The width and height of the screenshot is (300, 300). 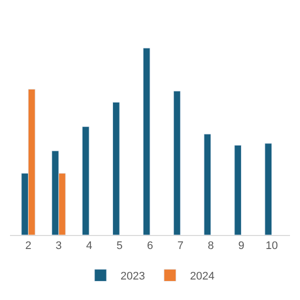 What do you see at coordinates (59, 246) in the screenshot?
I see `x-tick-label: 3` at bounding box center [59, 246].